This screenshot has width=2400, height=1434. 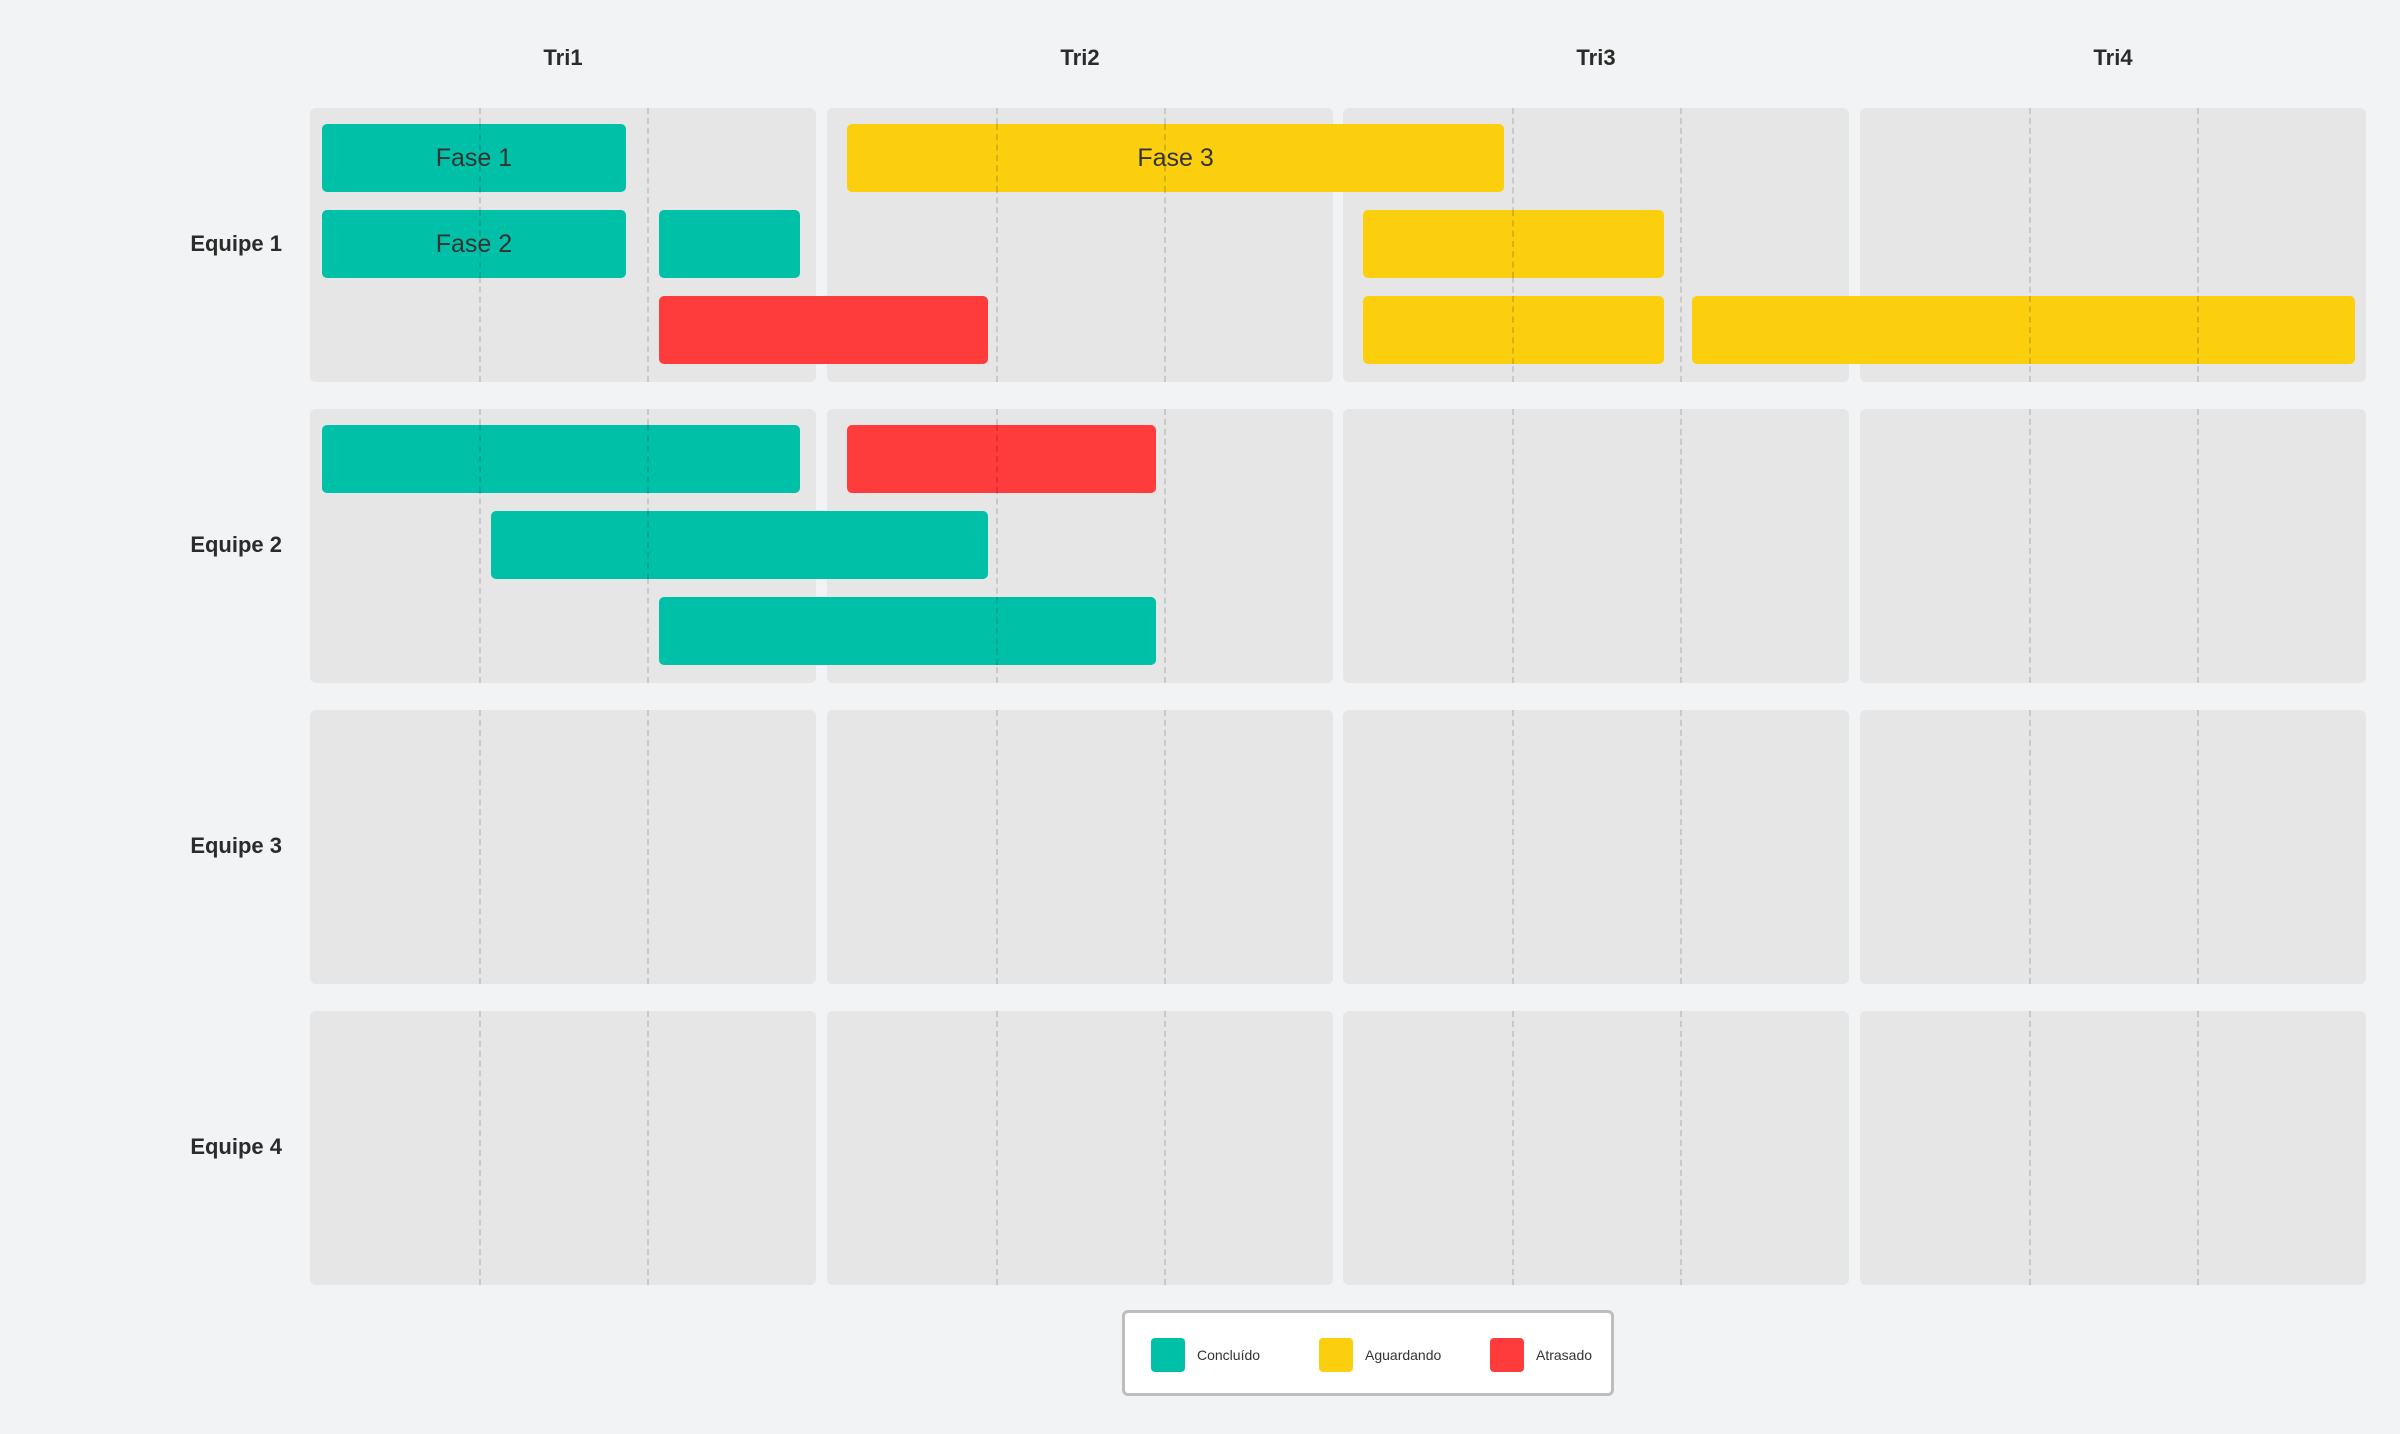 I want to click on legend-swatch-aguardando, so click(x=1336, y=1355).